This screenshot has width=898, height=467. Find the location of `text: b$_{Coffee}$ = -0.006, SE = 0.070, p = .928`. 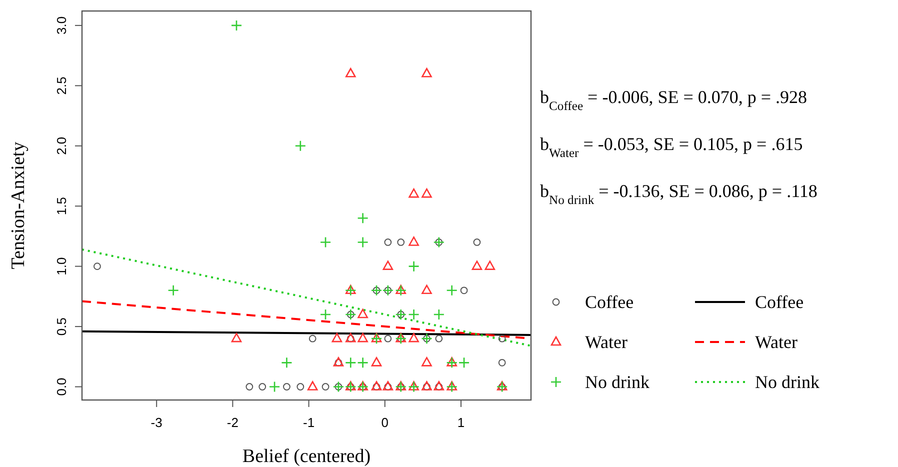

text: b$_{Coffee}$ = -0.006, SE = 0.070, p = .928 is located at coordinates (674, 100).